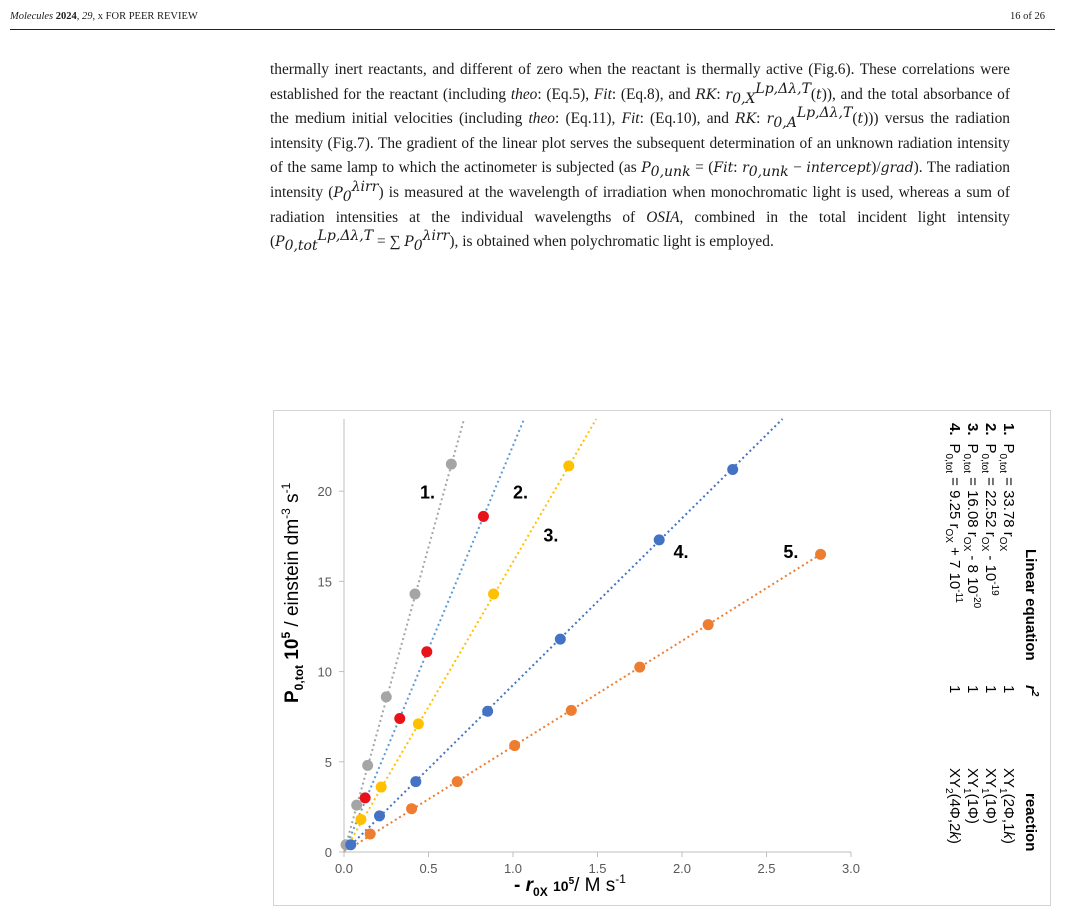 This screenshot has width=1065, height=917. I want to click on series-label-4: 4., so click(681, 552).